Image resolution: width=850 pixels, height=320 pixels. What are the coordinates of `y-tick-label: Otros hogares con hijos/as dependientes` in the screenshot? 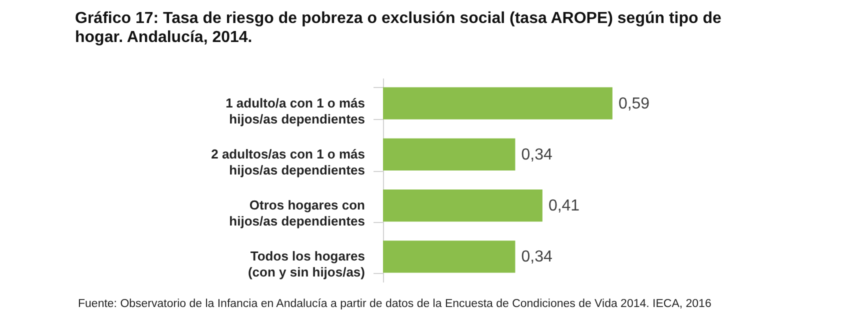 It's located at (297, 213).